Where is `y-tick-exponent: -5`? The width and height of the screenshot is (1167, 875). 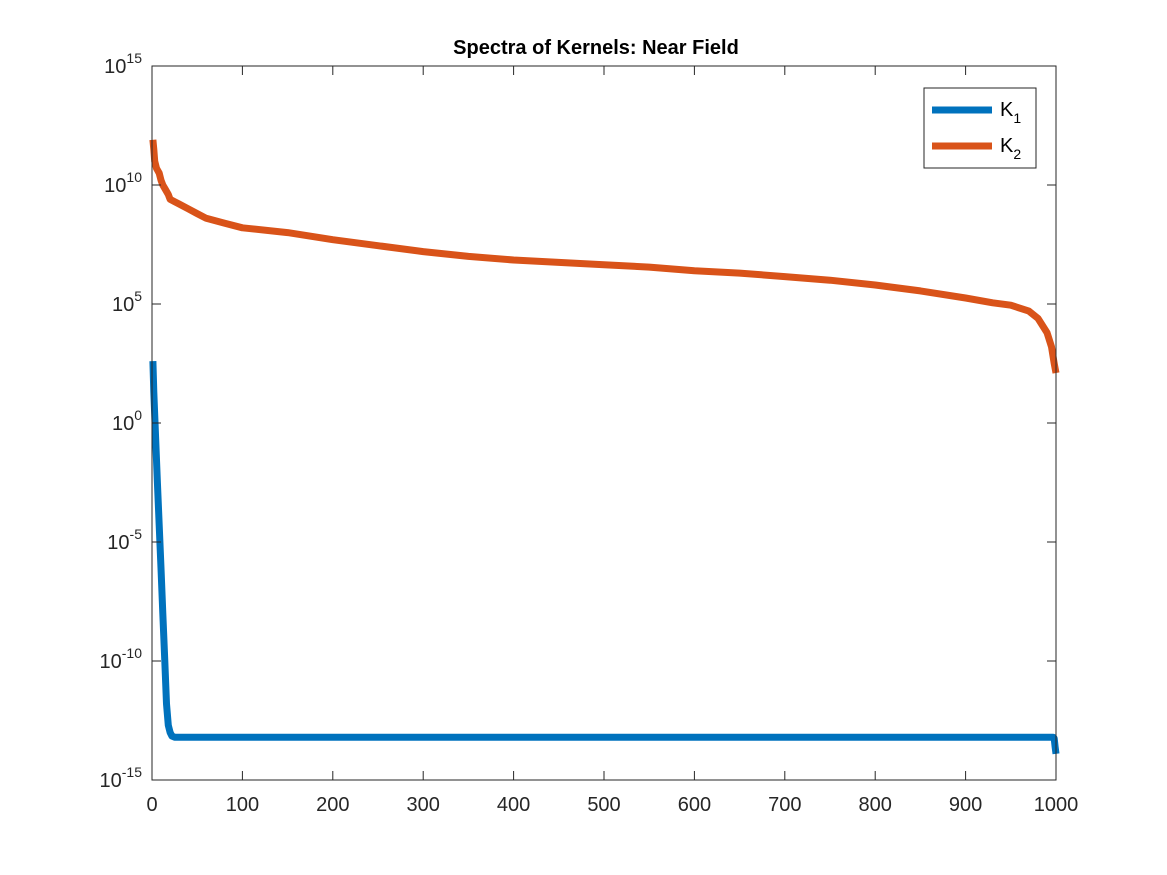 y-tick-exponent: -5 is located at coordinates (136, 534).